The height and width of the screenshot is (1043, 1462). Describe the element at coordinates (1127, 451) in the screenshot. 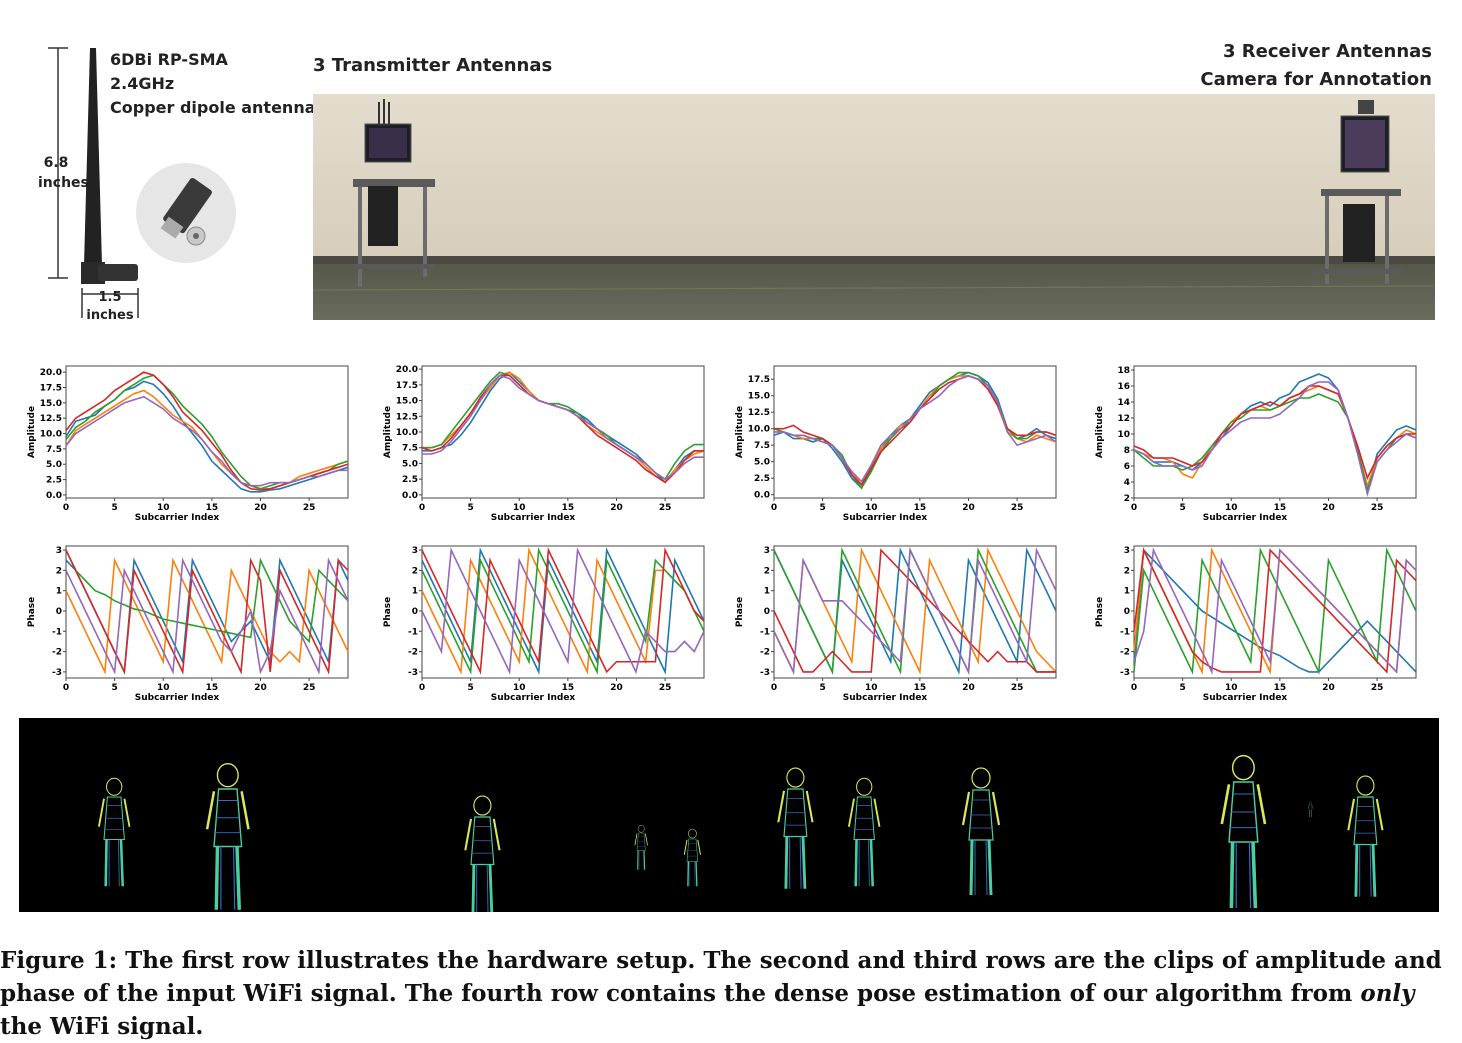

I see `y-tick-label: 8` at that location.